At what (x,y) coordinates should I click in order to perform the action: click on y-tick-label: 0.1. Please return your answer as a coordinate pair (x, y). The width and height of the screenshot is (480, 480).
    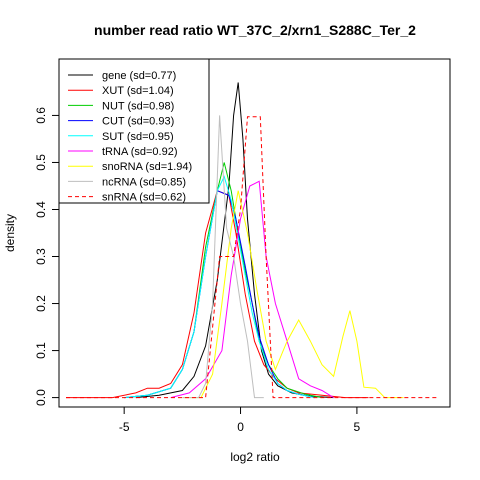
    Looking at the image, I should click on (41, 350).